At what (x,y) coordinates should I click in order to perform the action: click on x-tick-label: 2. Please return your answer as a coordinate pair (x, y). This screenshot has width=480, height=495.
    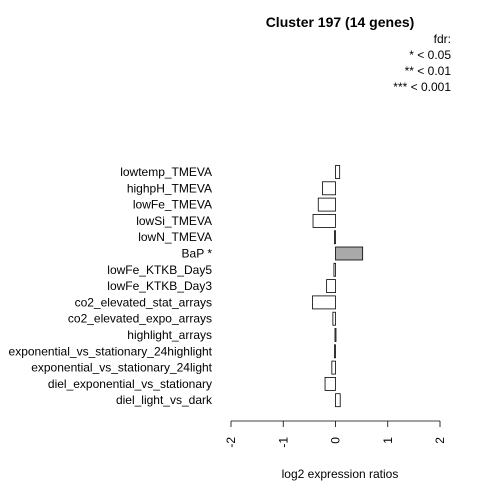
    Looking at the image, I should click on (440, 440).